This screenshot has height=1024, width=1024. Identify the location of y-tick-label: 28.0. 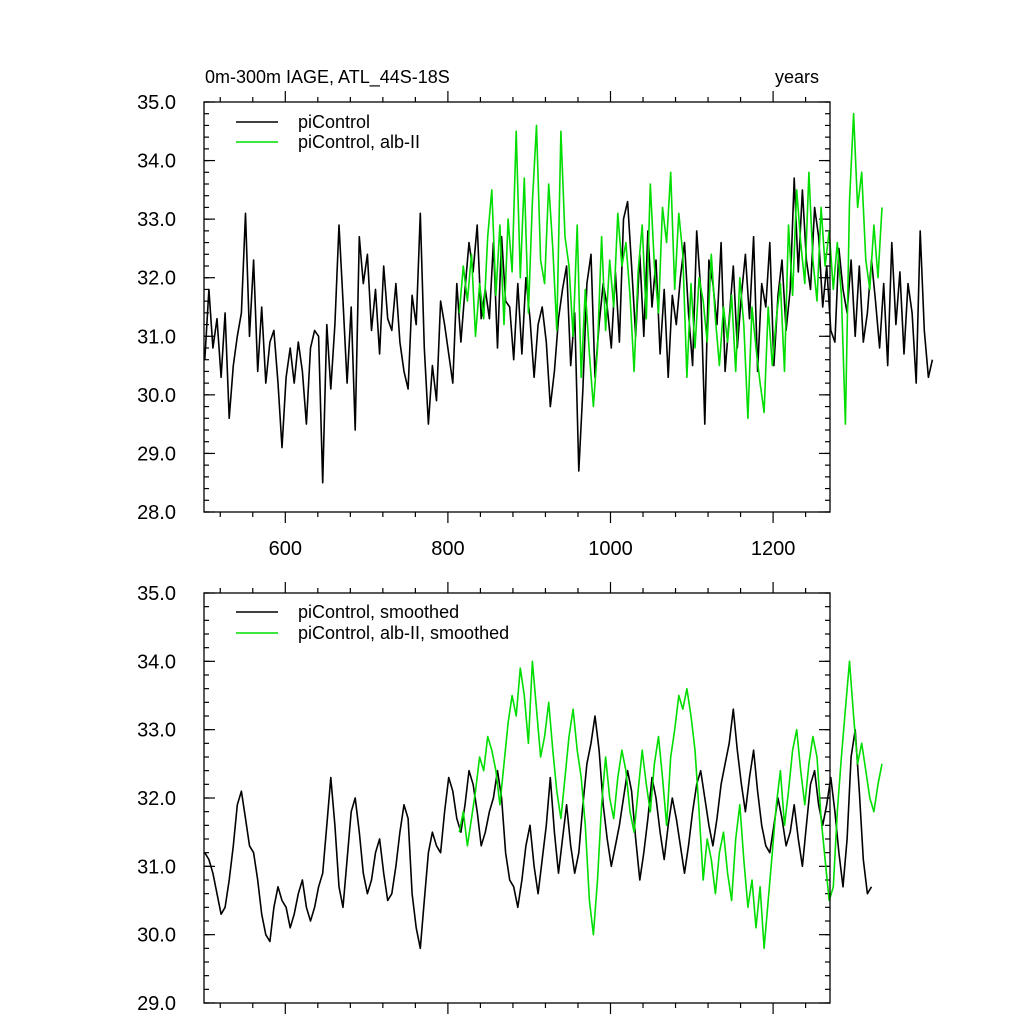
(156, 513).